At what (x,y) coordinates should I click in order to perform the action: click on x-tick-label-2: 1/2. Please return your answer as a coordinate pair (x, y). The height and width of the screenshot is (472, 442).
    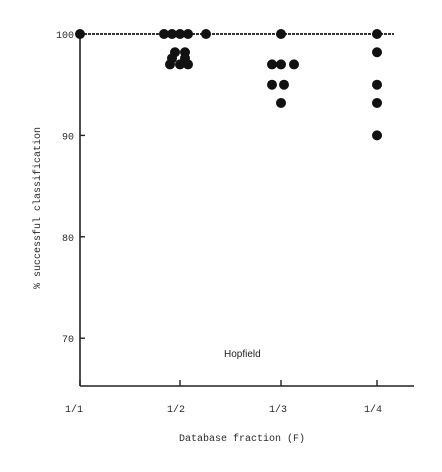
    Looking at the image, I should click on (176, 410).